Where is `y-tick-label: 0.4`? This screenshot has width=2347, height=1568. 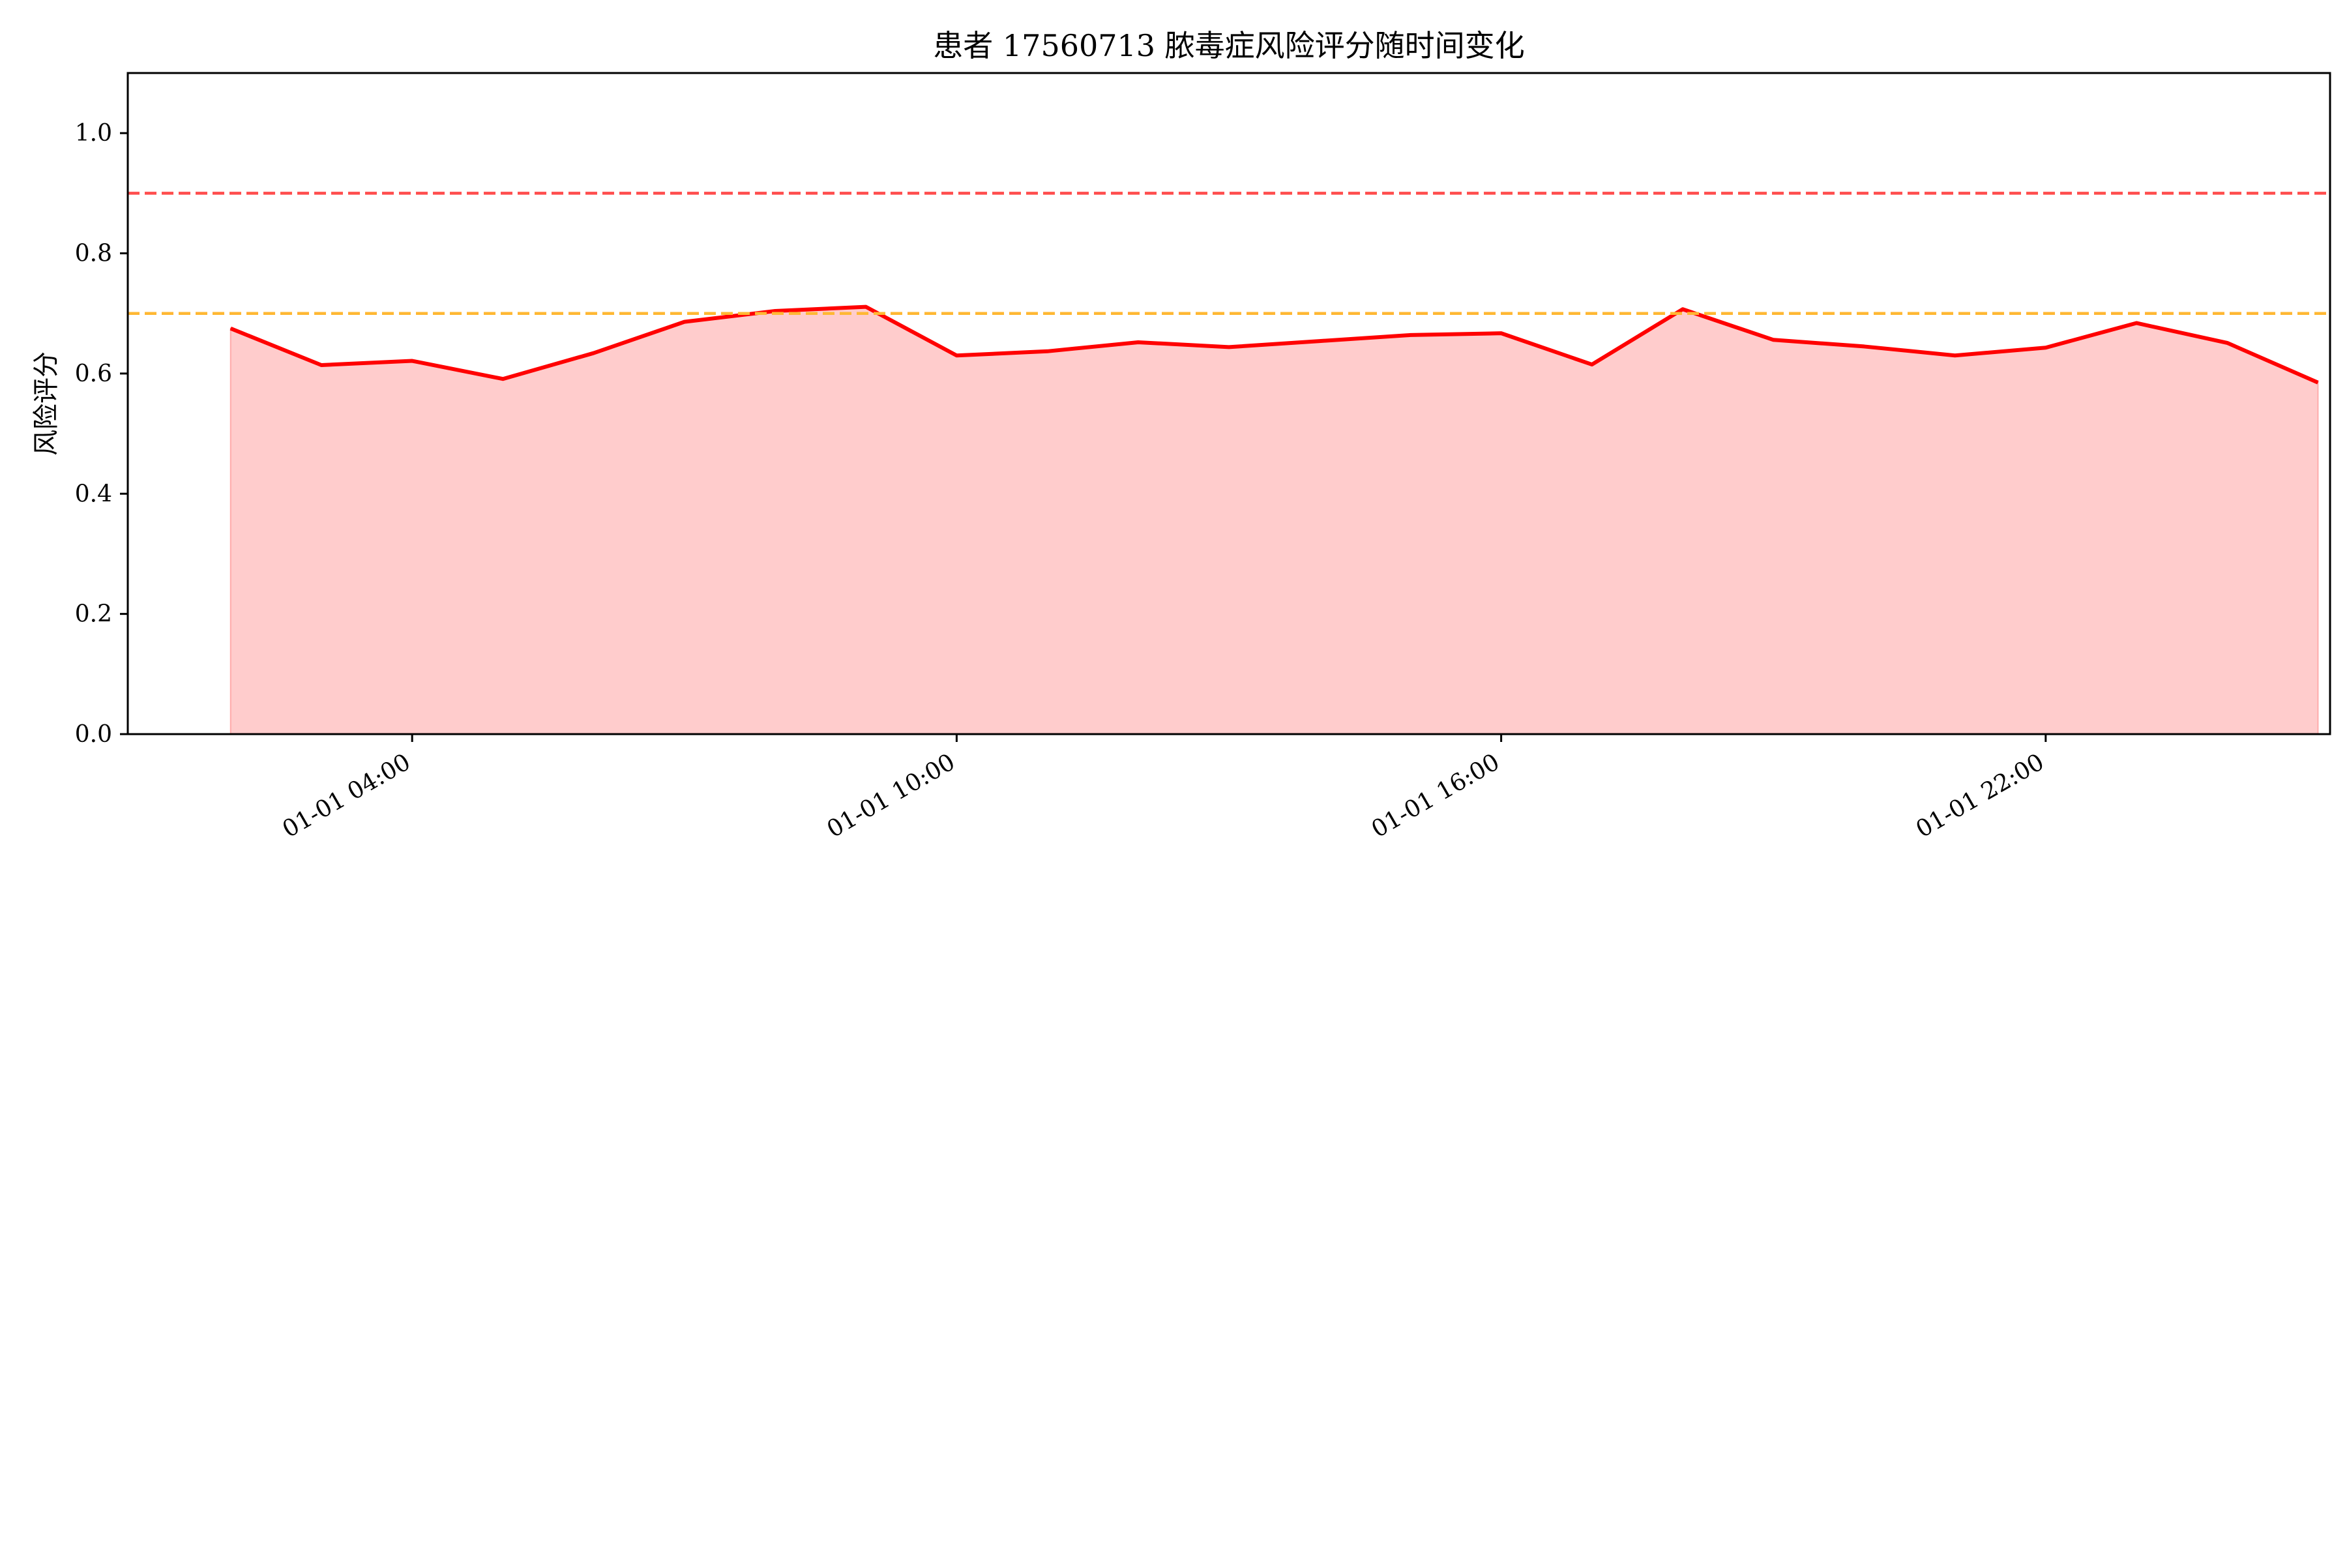
y-tick-label: 0.4 is located at coordinates (94, 494).